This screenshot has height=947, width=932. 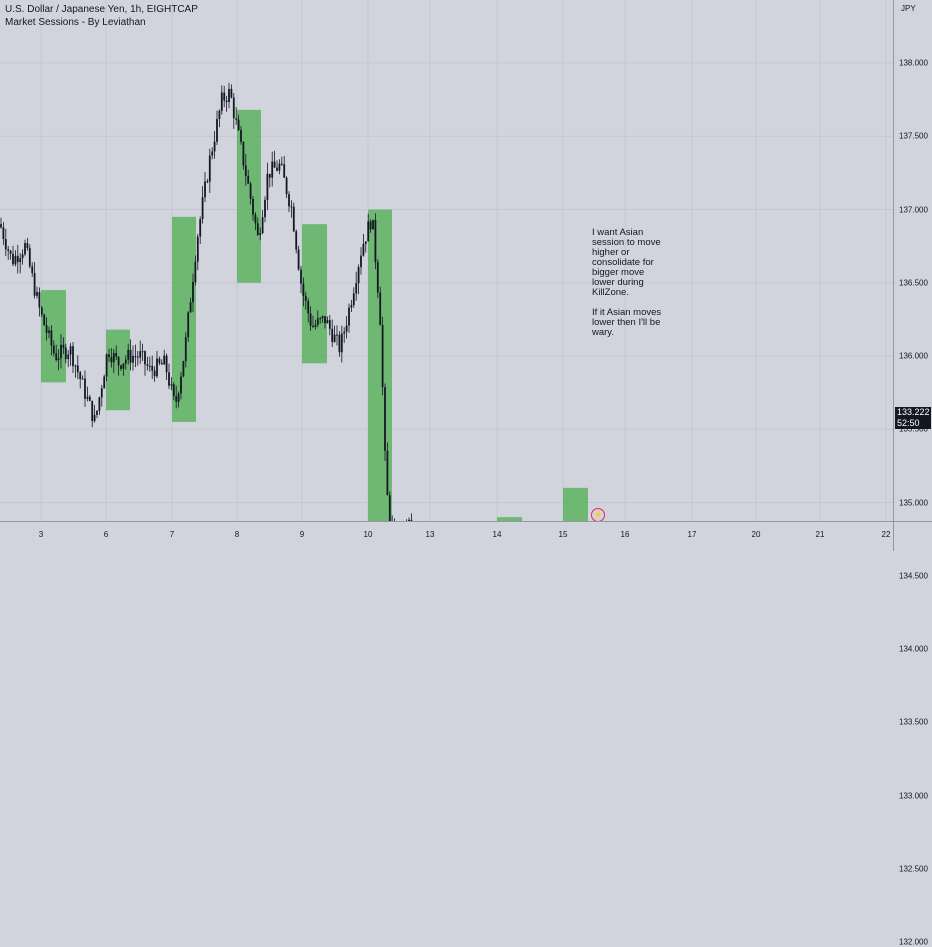 What do you see at coordinates (446, 536) in the screenshot?
I see `time-scale: 3 6 7 8 9 10 13 14 15 16 17 20 21 22` at bounding box center [446, 536].